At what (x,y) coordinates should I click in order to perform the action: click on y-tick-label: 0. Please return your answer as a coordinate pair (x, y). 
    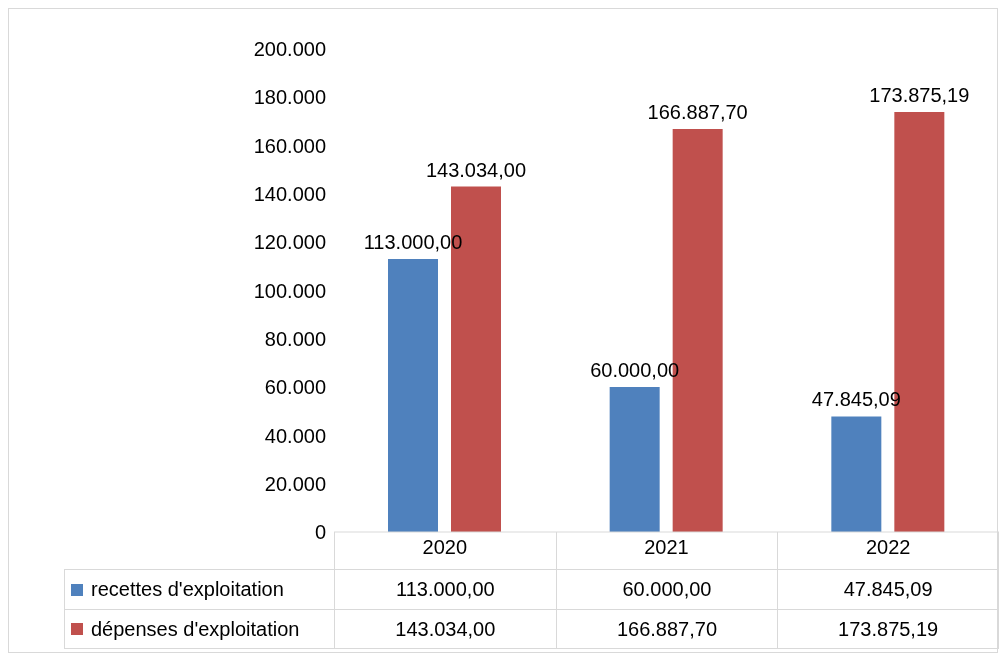
    Looking at the image, I should click on (320, 532).